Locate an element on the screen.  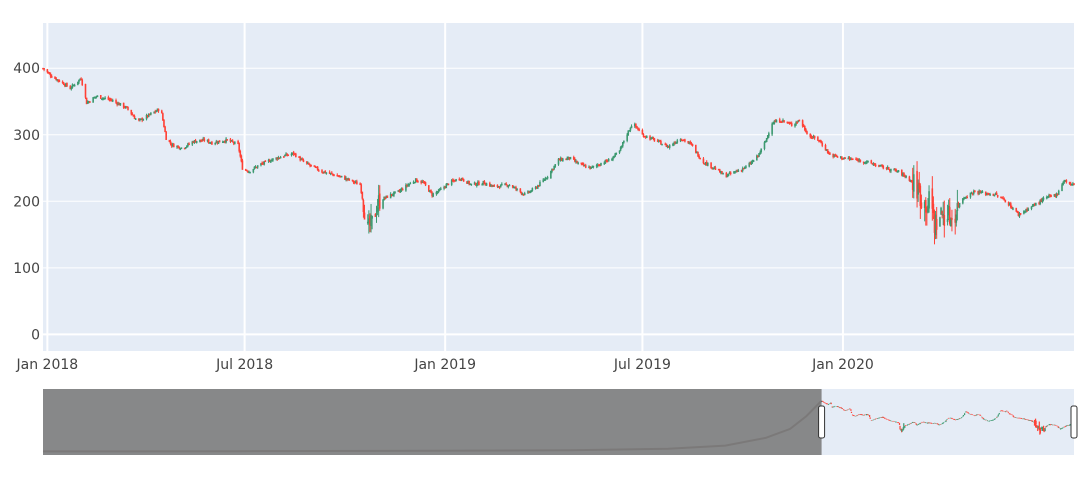
x-axis: Jan 2018 Jul 2018 Jan 2019 Jul 2019 Jan 2020 is located at coordinates (445, 365).